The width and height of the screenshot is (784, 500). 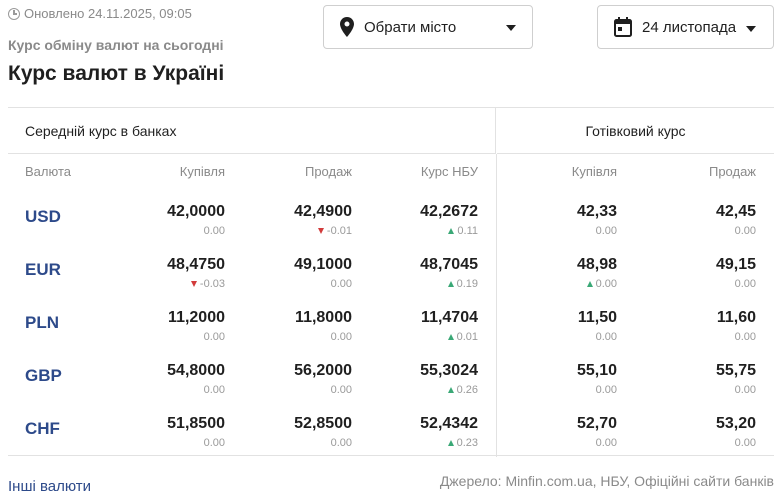 I want to click on page-title: Курс валют в Україні, so click(x=116, y=73).